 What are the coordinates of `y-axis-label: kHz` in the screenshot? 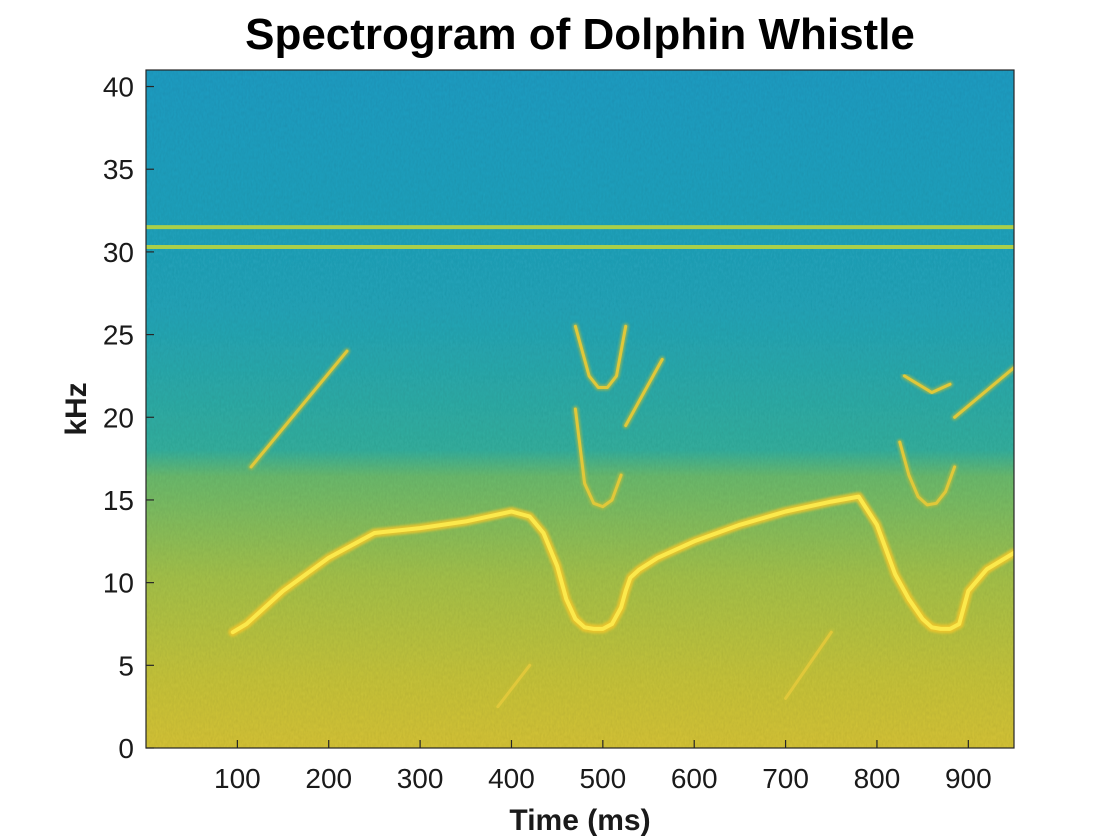 It's located at (76, 408).